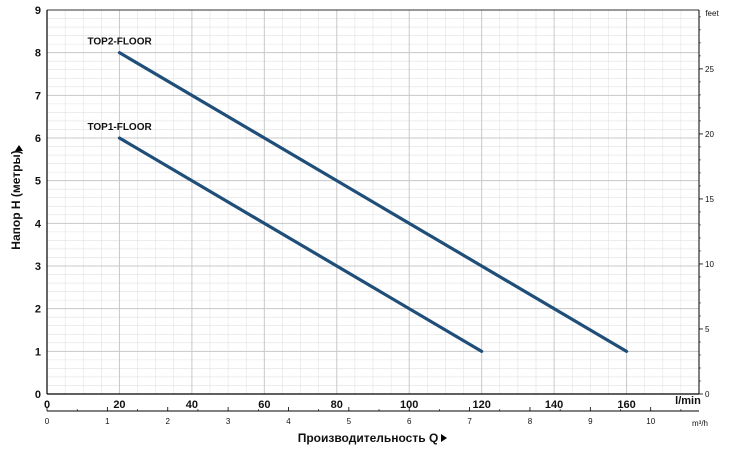  I want to click on y-tick-label: 6, so click(38, 139).